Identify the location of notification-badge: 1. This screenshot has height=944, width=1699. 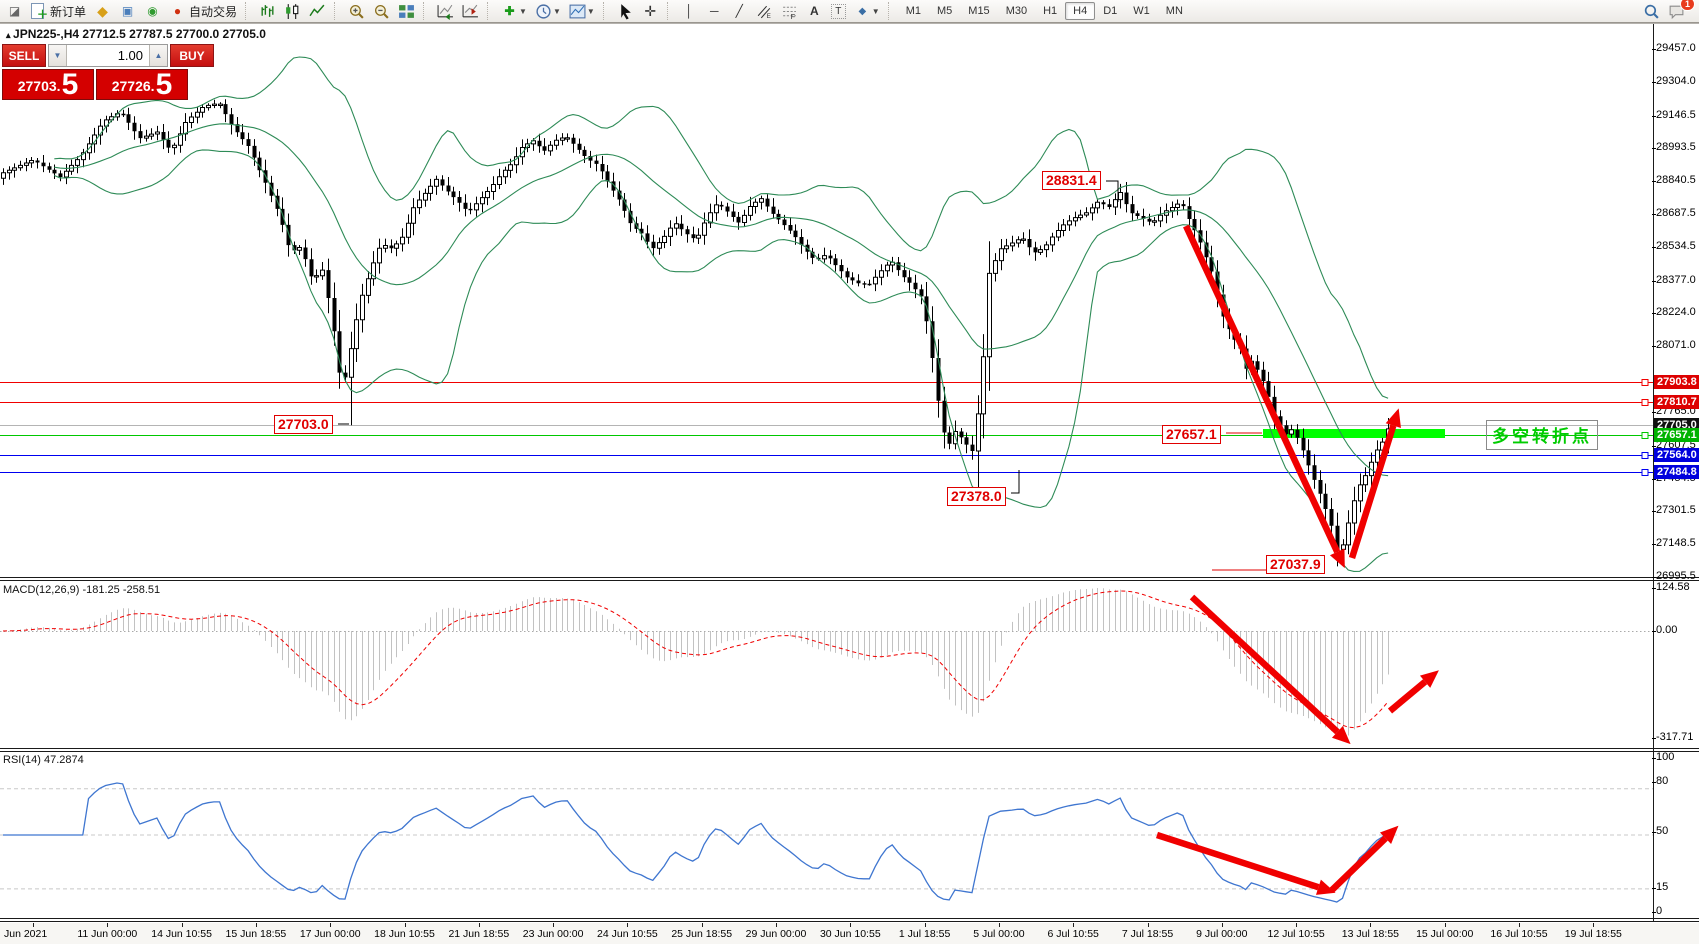
(1687, 5).